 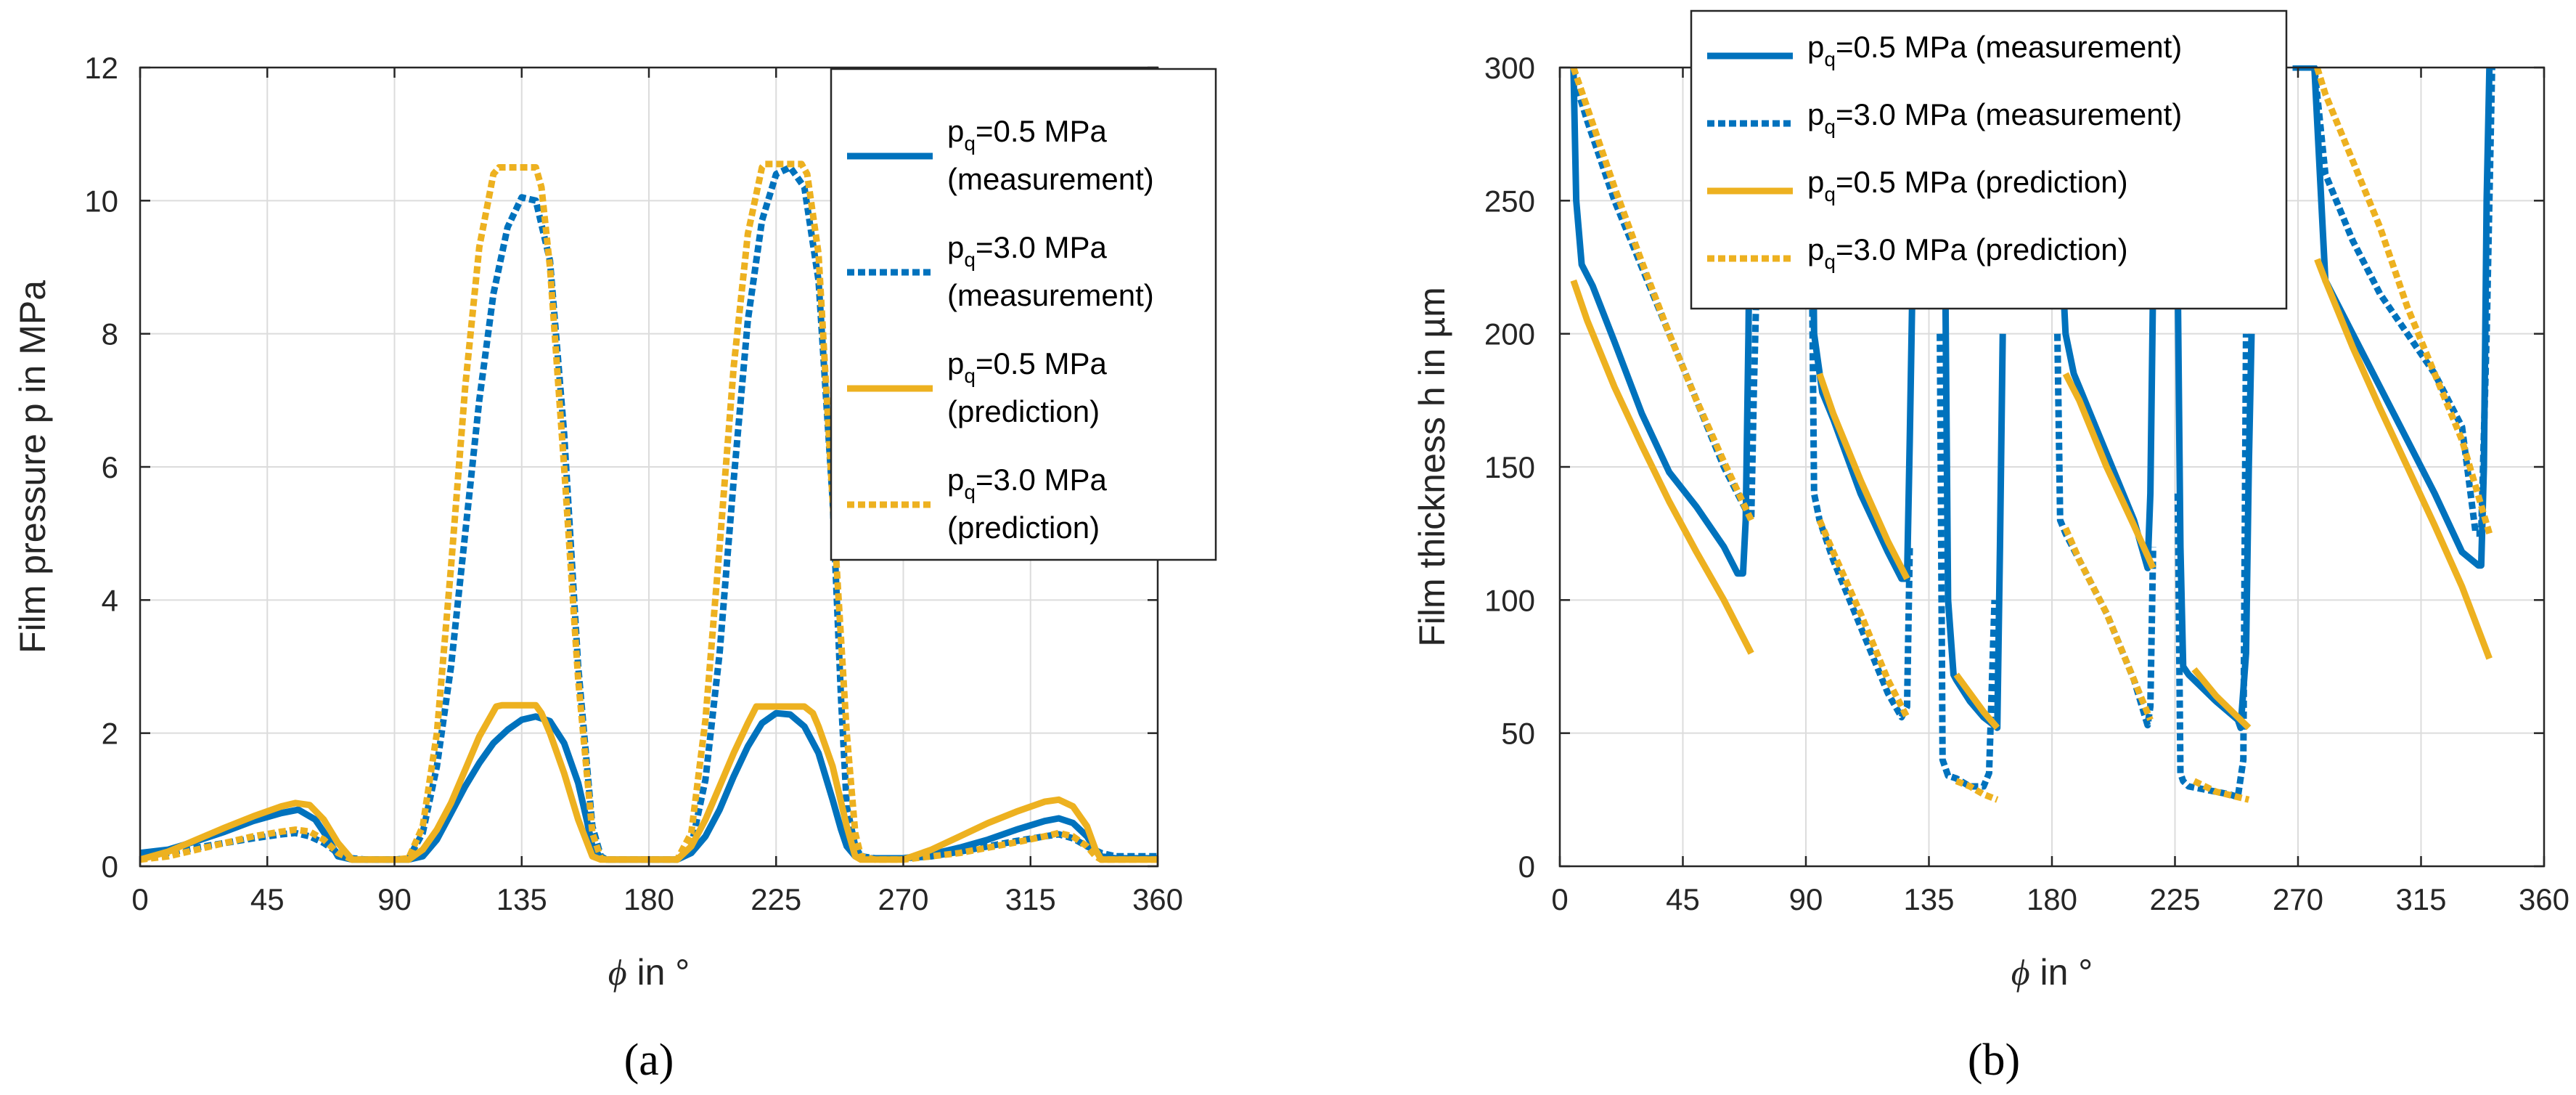 I want to click on y-tick-label: 8, so click(x=110, y=334).